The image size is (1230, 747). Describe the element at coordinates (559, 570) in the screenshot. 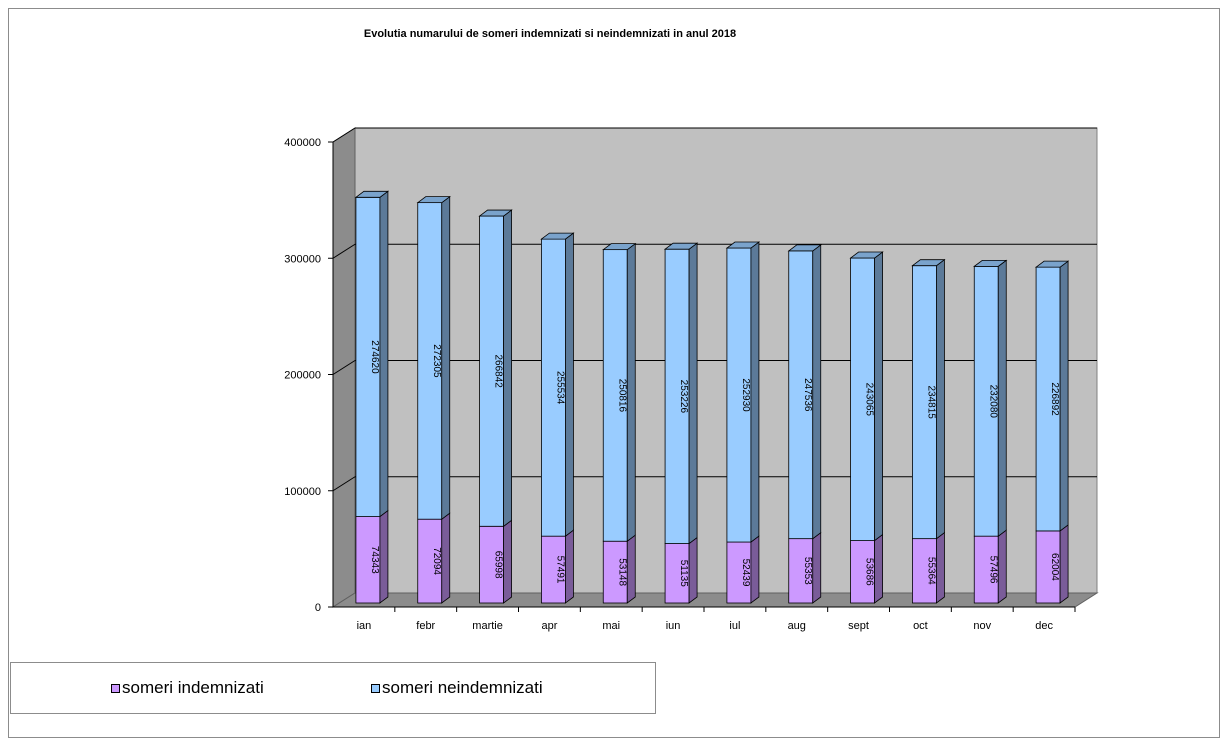

I see `data-label: 57491` at that location.